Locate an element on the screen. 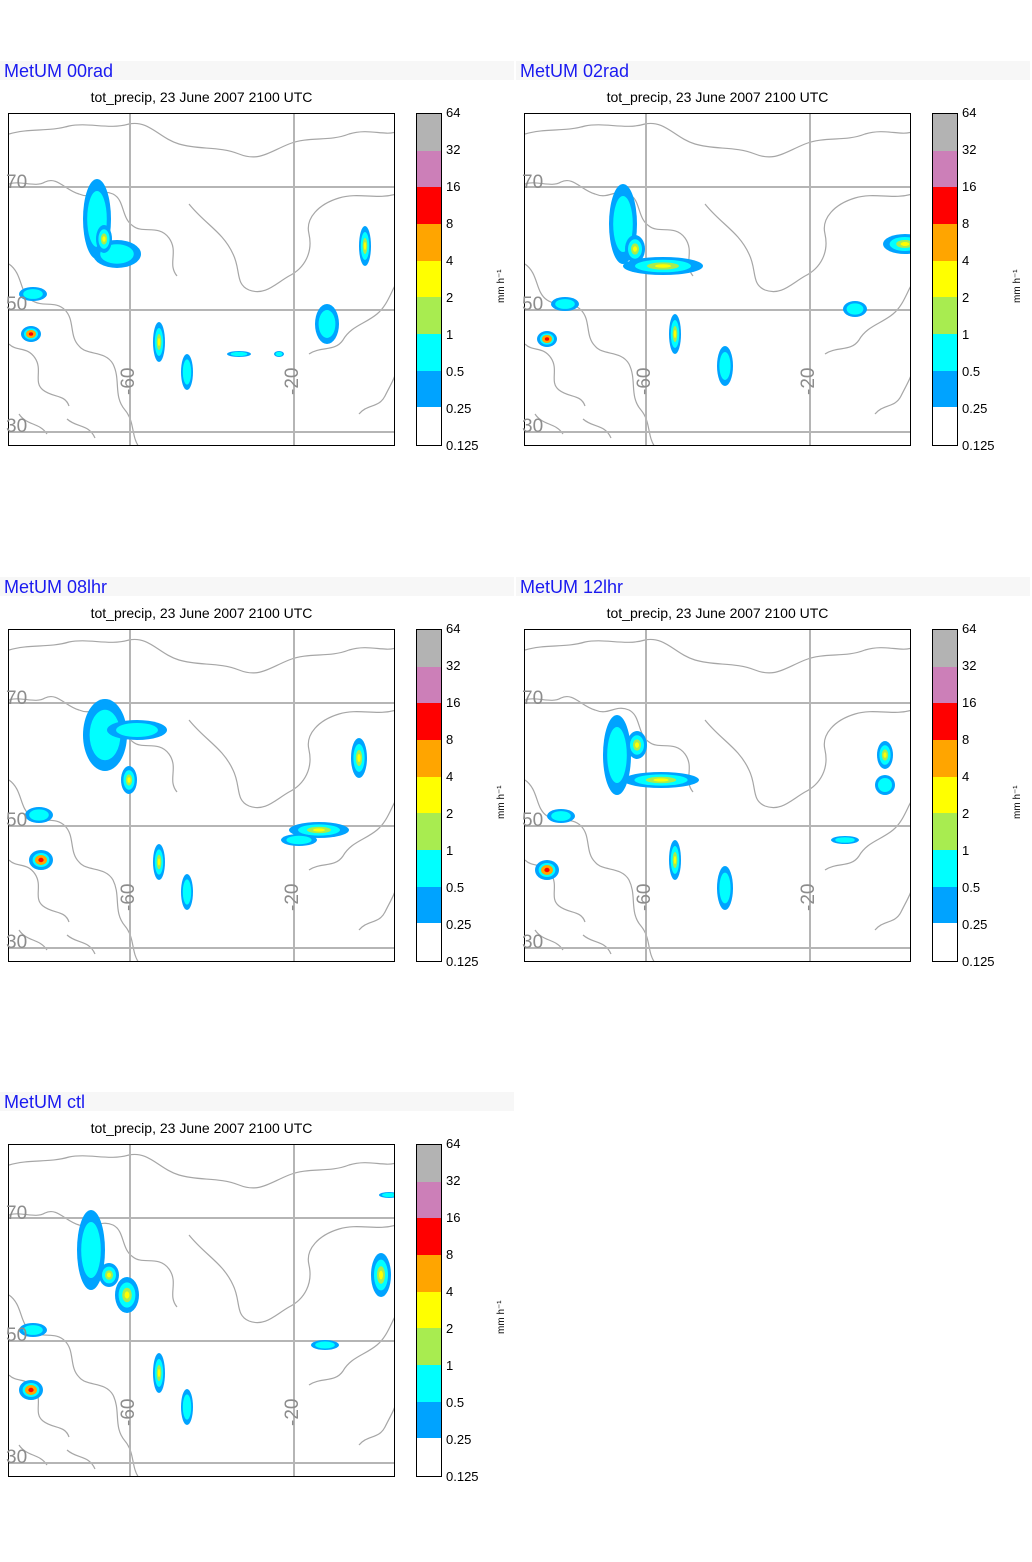  lat-label: 70 is located at coordinates (533, 182).